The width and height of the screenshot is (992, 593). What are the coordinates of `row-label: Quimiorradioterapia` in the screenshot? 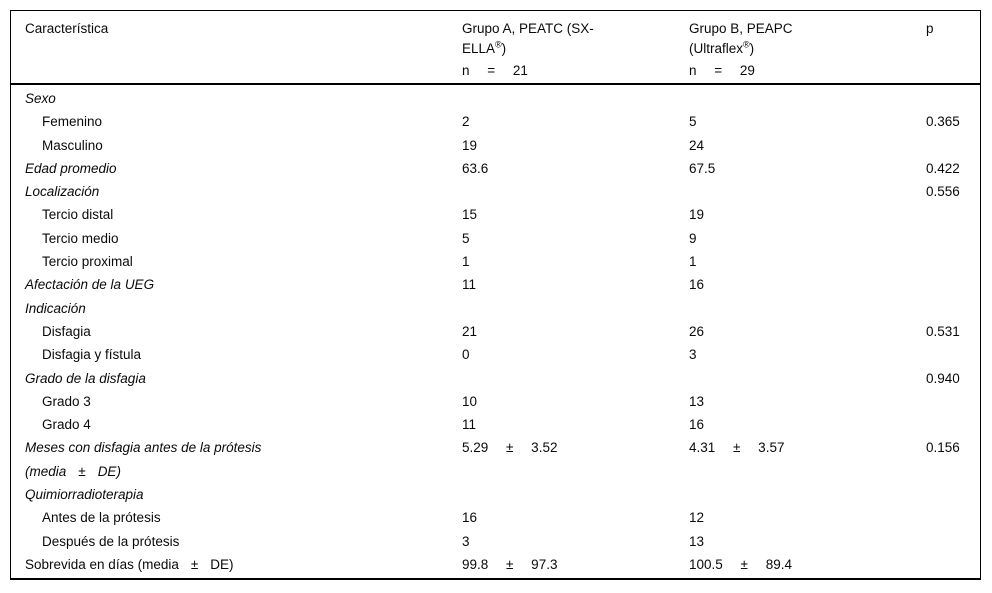 It's located at (243, 494).